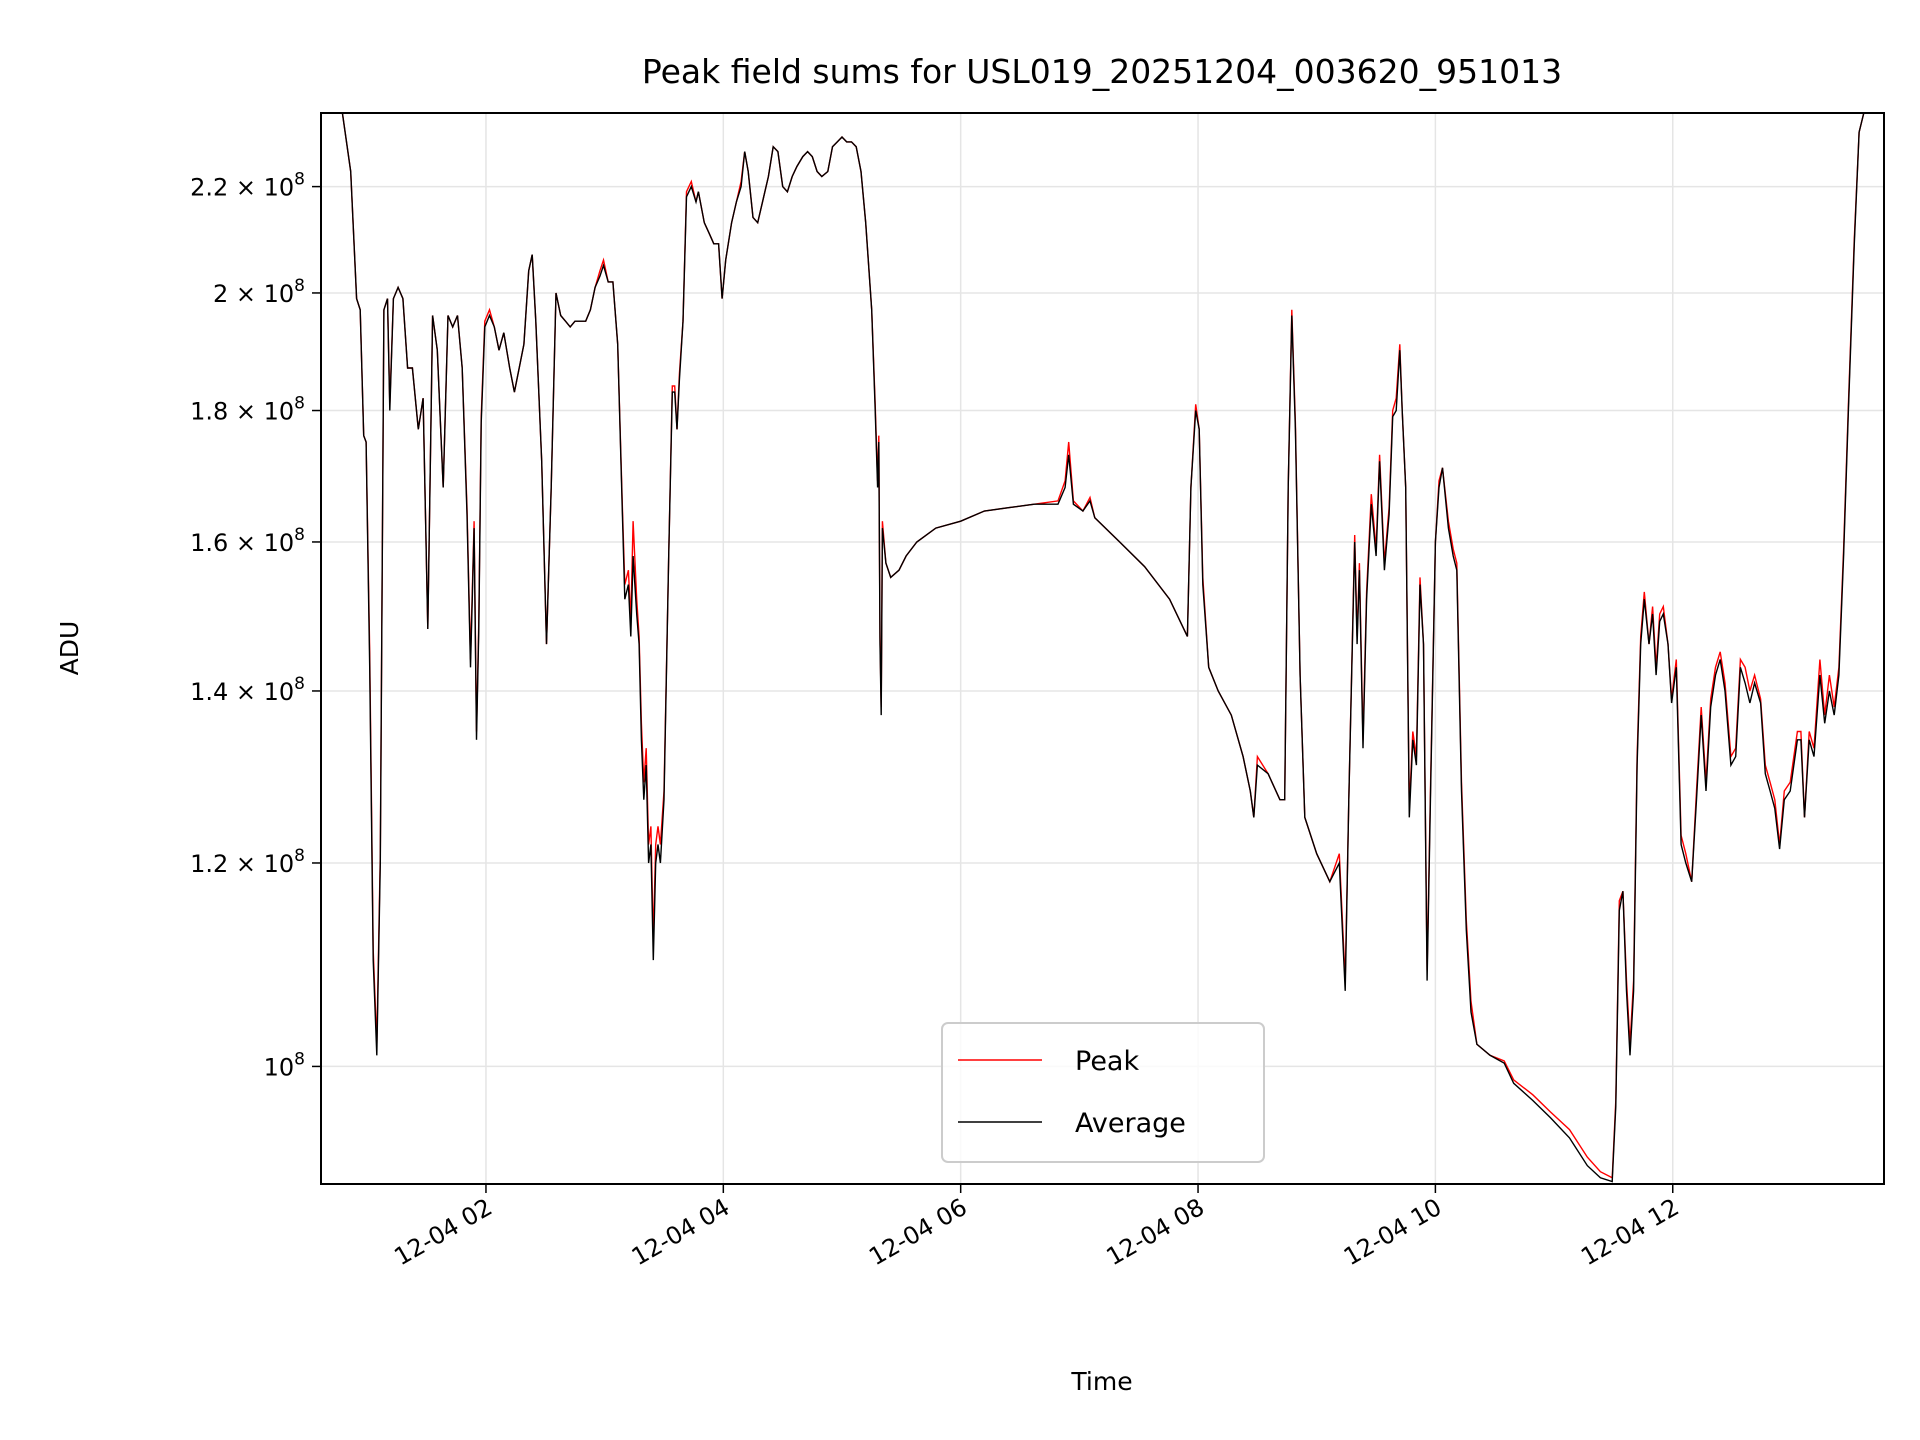 The image size is (1920, 1440). What do you see at coordinates (69, 648) in the screenshot?
I see `y-axis-label: ADU` at bounding box center [69, 648].